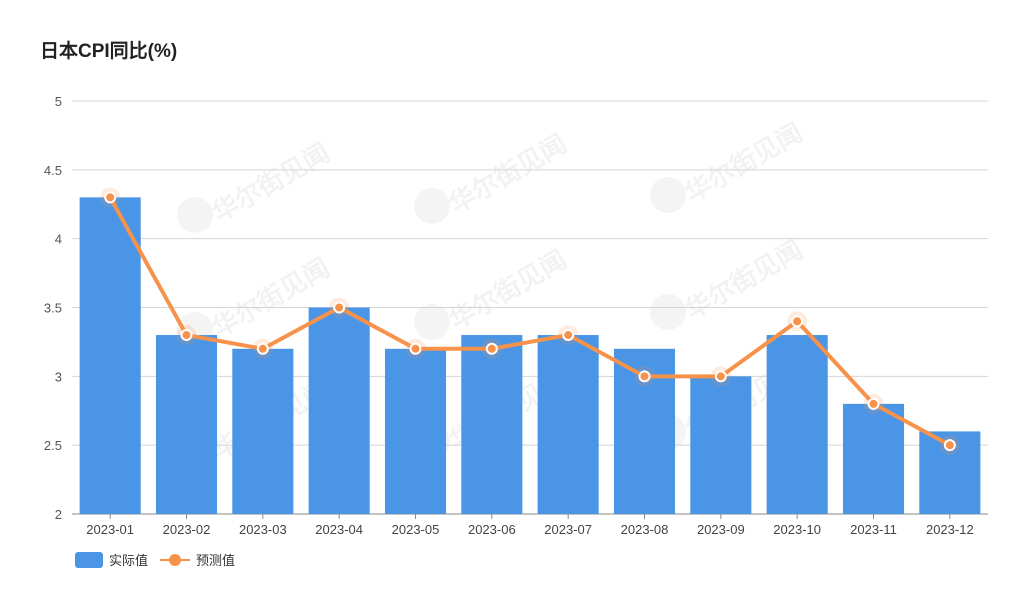 The height and width of the screenshot is (590, 1024). I want to click on x-tick-label: 2023-12, so click(950, 529).